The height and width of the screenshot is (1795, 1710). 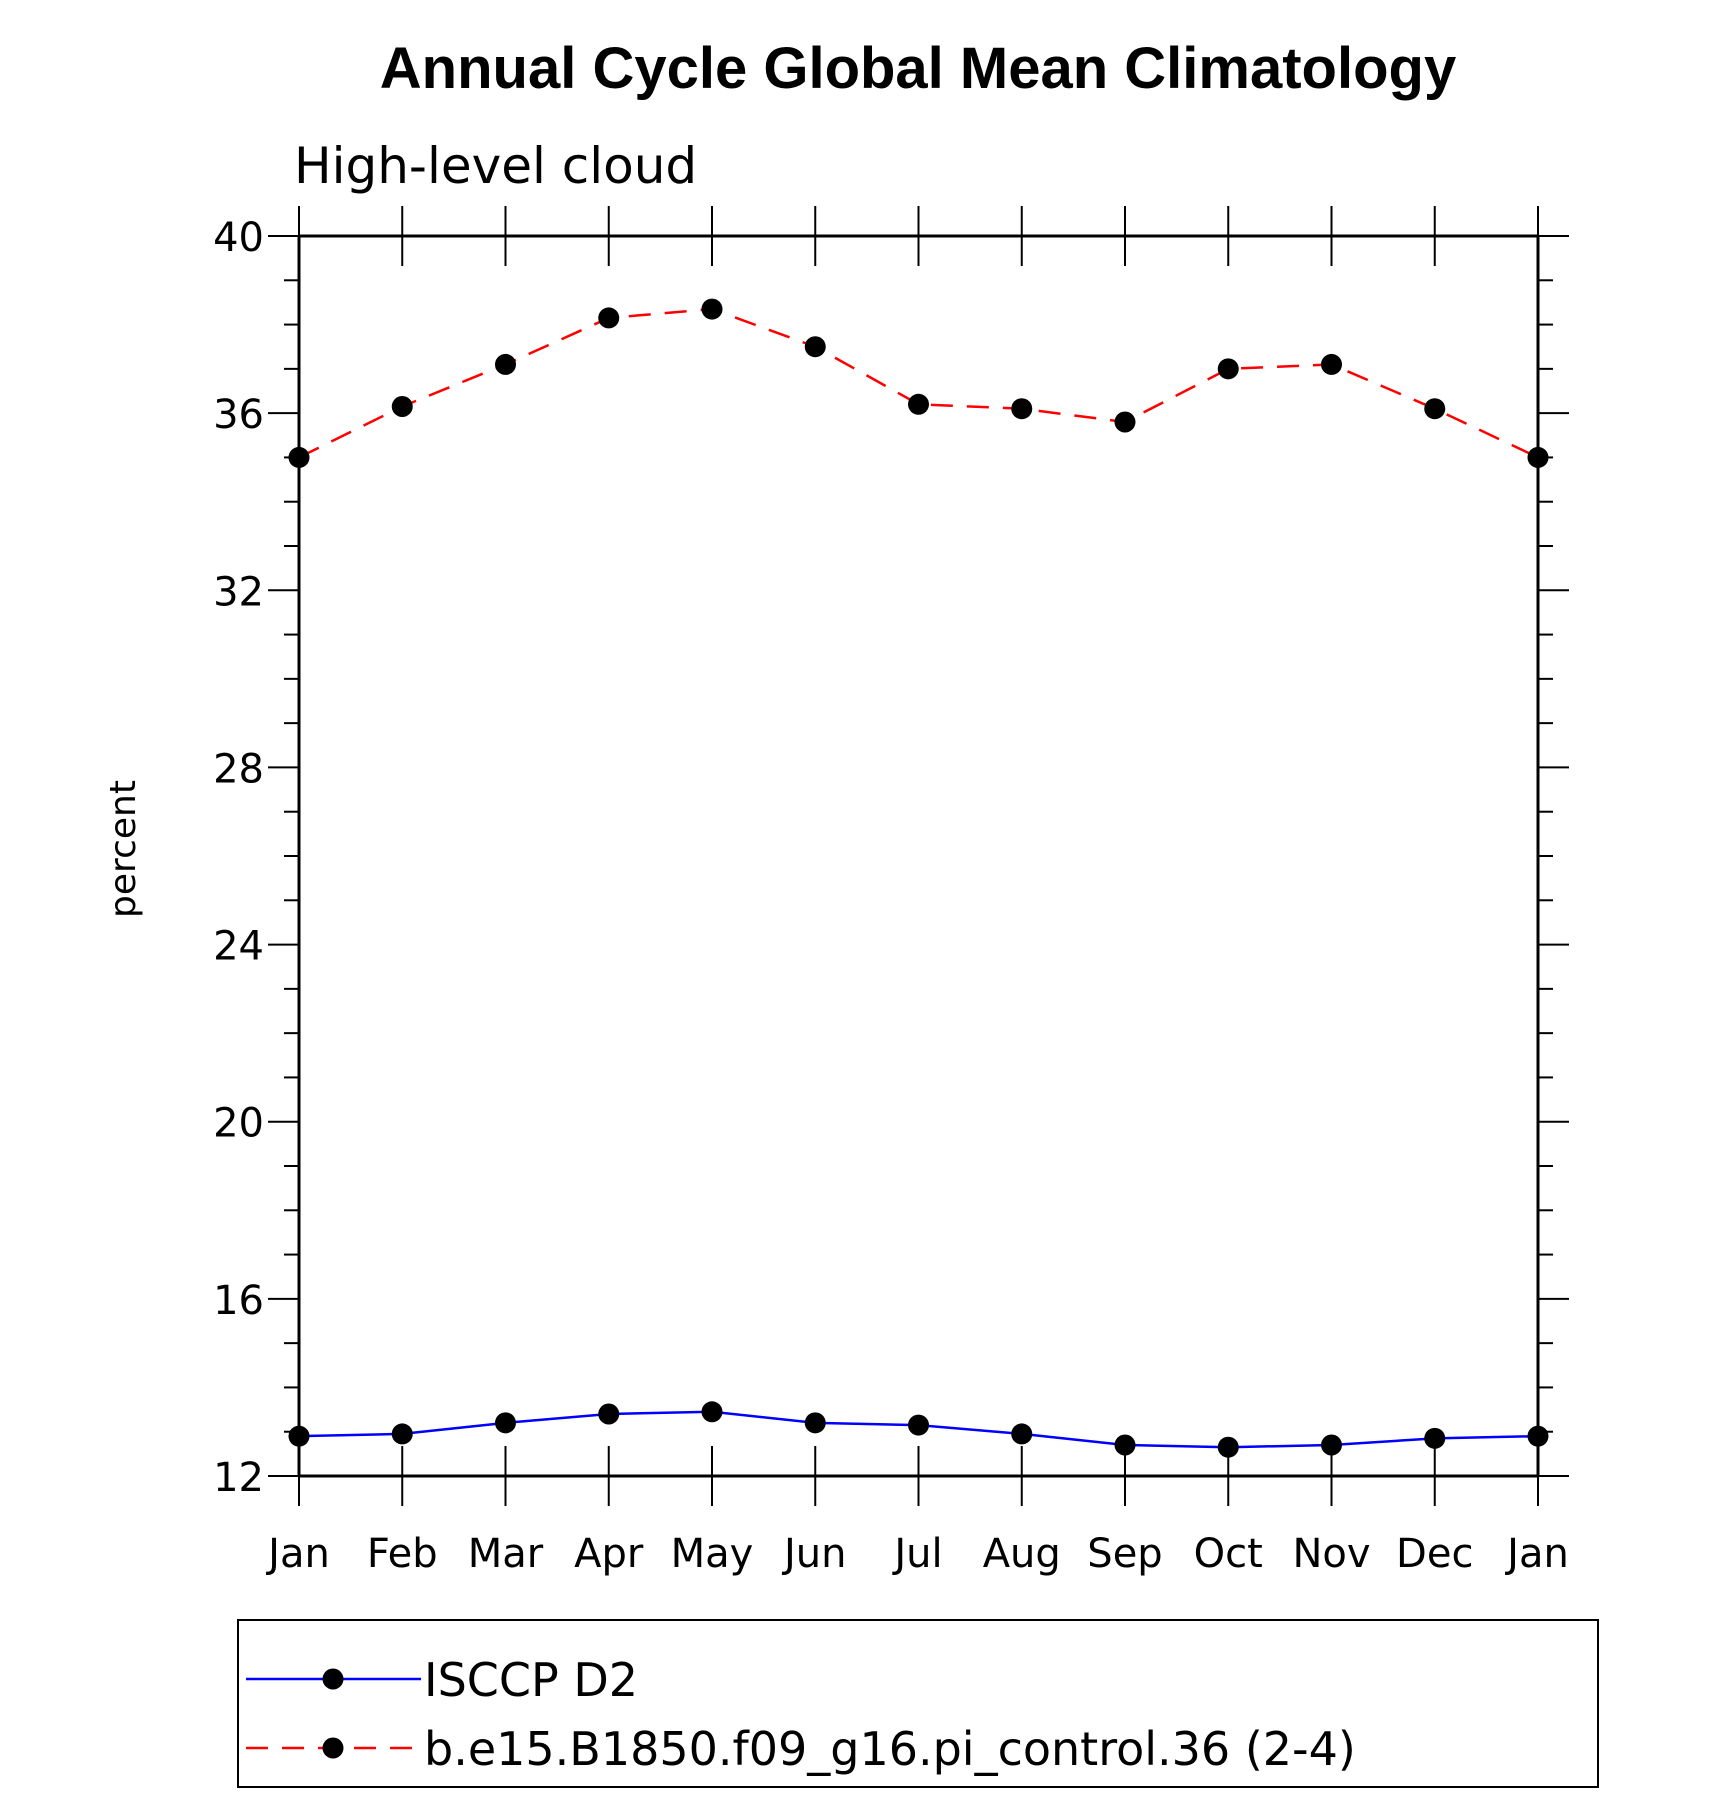 What do you see at coordinates (1022, 1554) in the screenshot?
I see `x-tick-label: Aug` at bounding box center [1022, 1554].